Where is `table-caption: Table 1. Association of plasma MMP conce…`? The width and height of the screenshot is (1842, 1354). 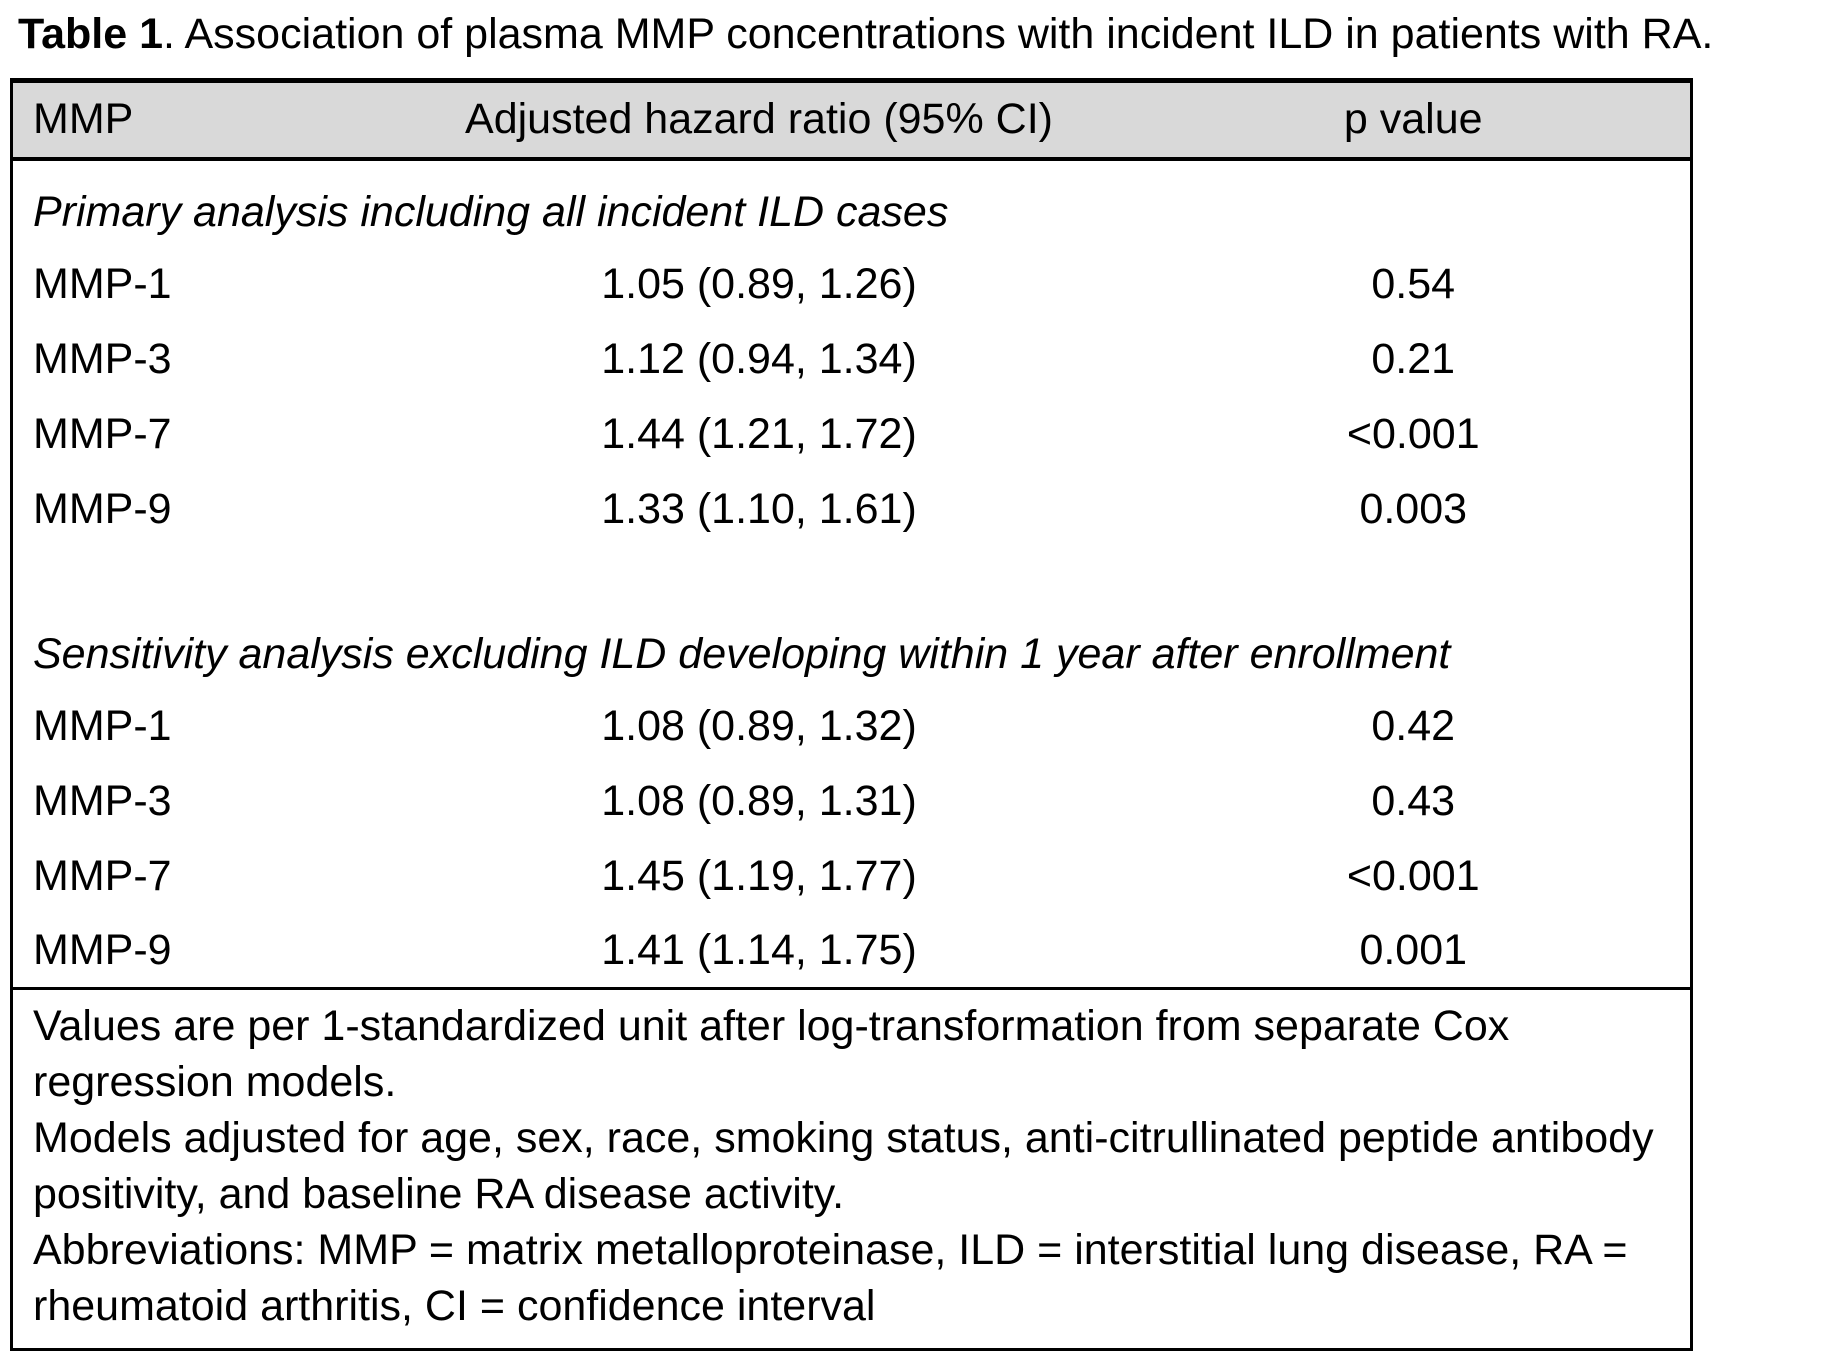
table-caption: Table 1. Association of plasma MMP conce… is located at coordinates (918, 34).